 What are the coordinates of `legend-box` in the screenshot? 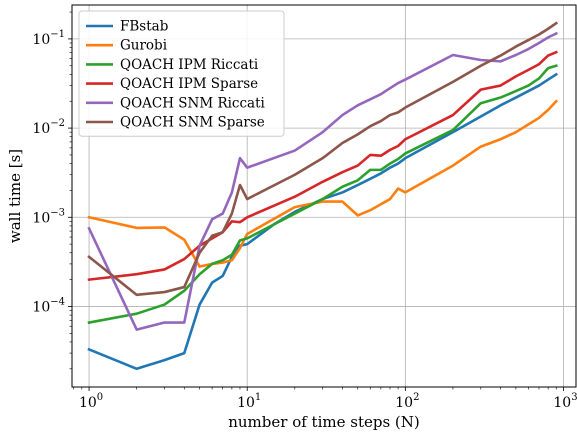 It's located at (181, 73).